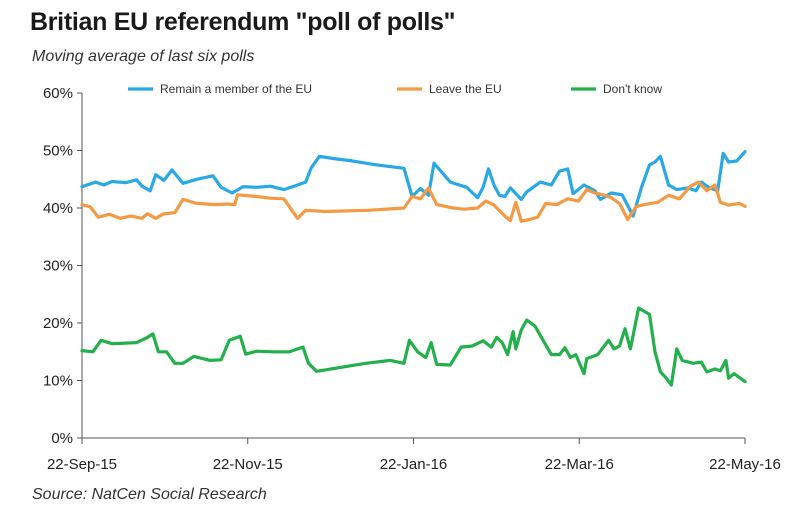 This screenshot has width=800, height=524. Describe the element at coordinates (62, 438) in the screenshot. I see `y-tick-label: 0%` at that location.